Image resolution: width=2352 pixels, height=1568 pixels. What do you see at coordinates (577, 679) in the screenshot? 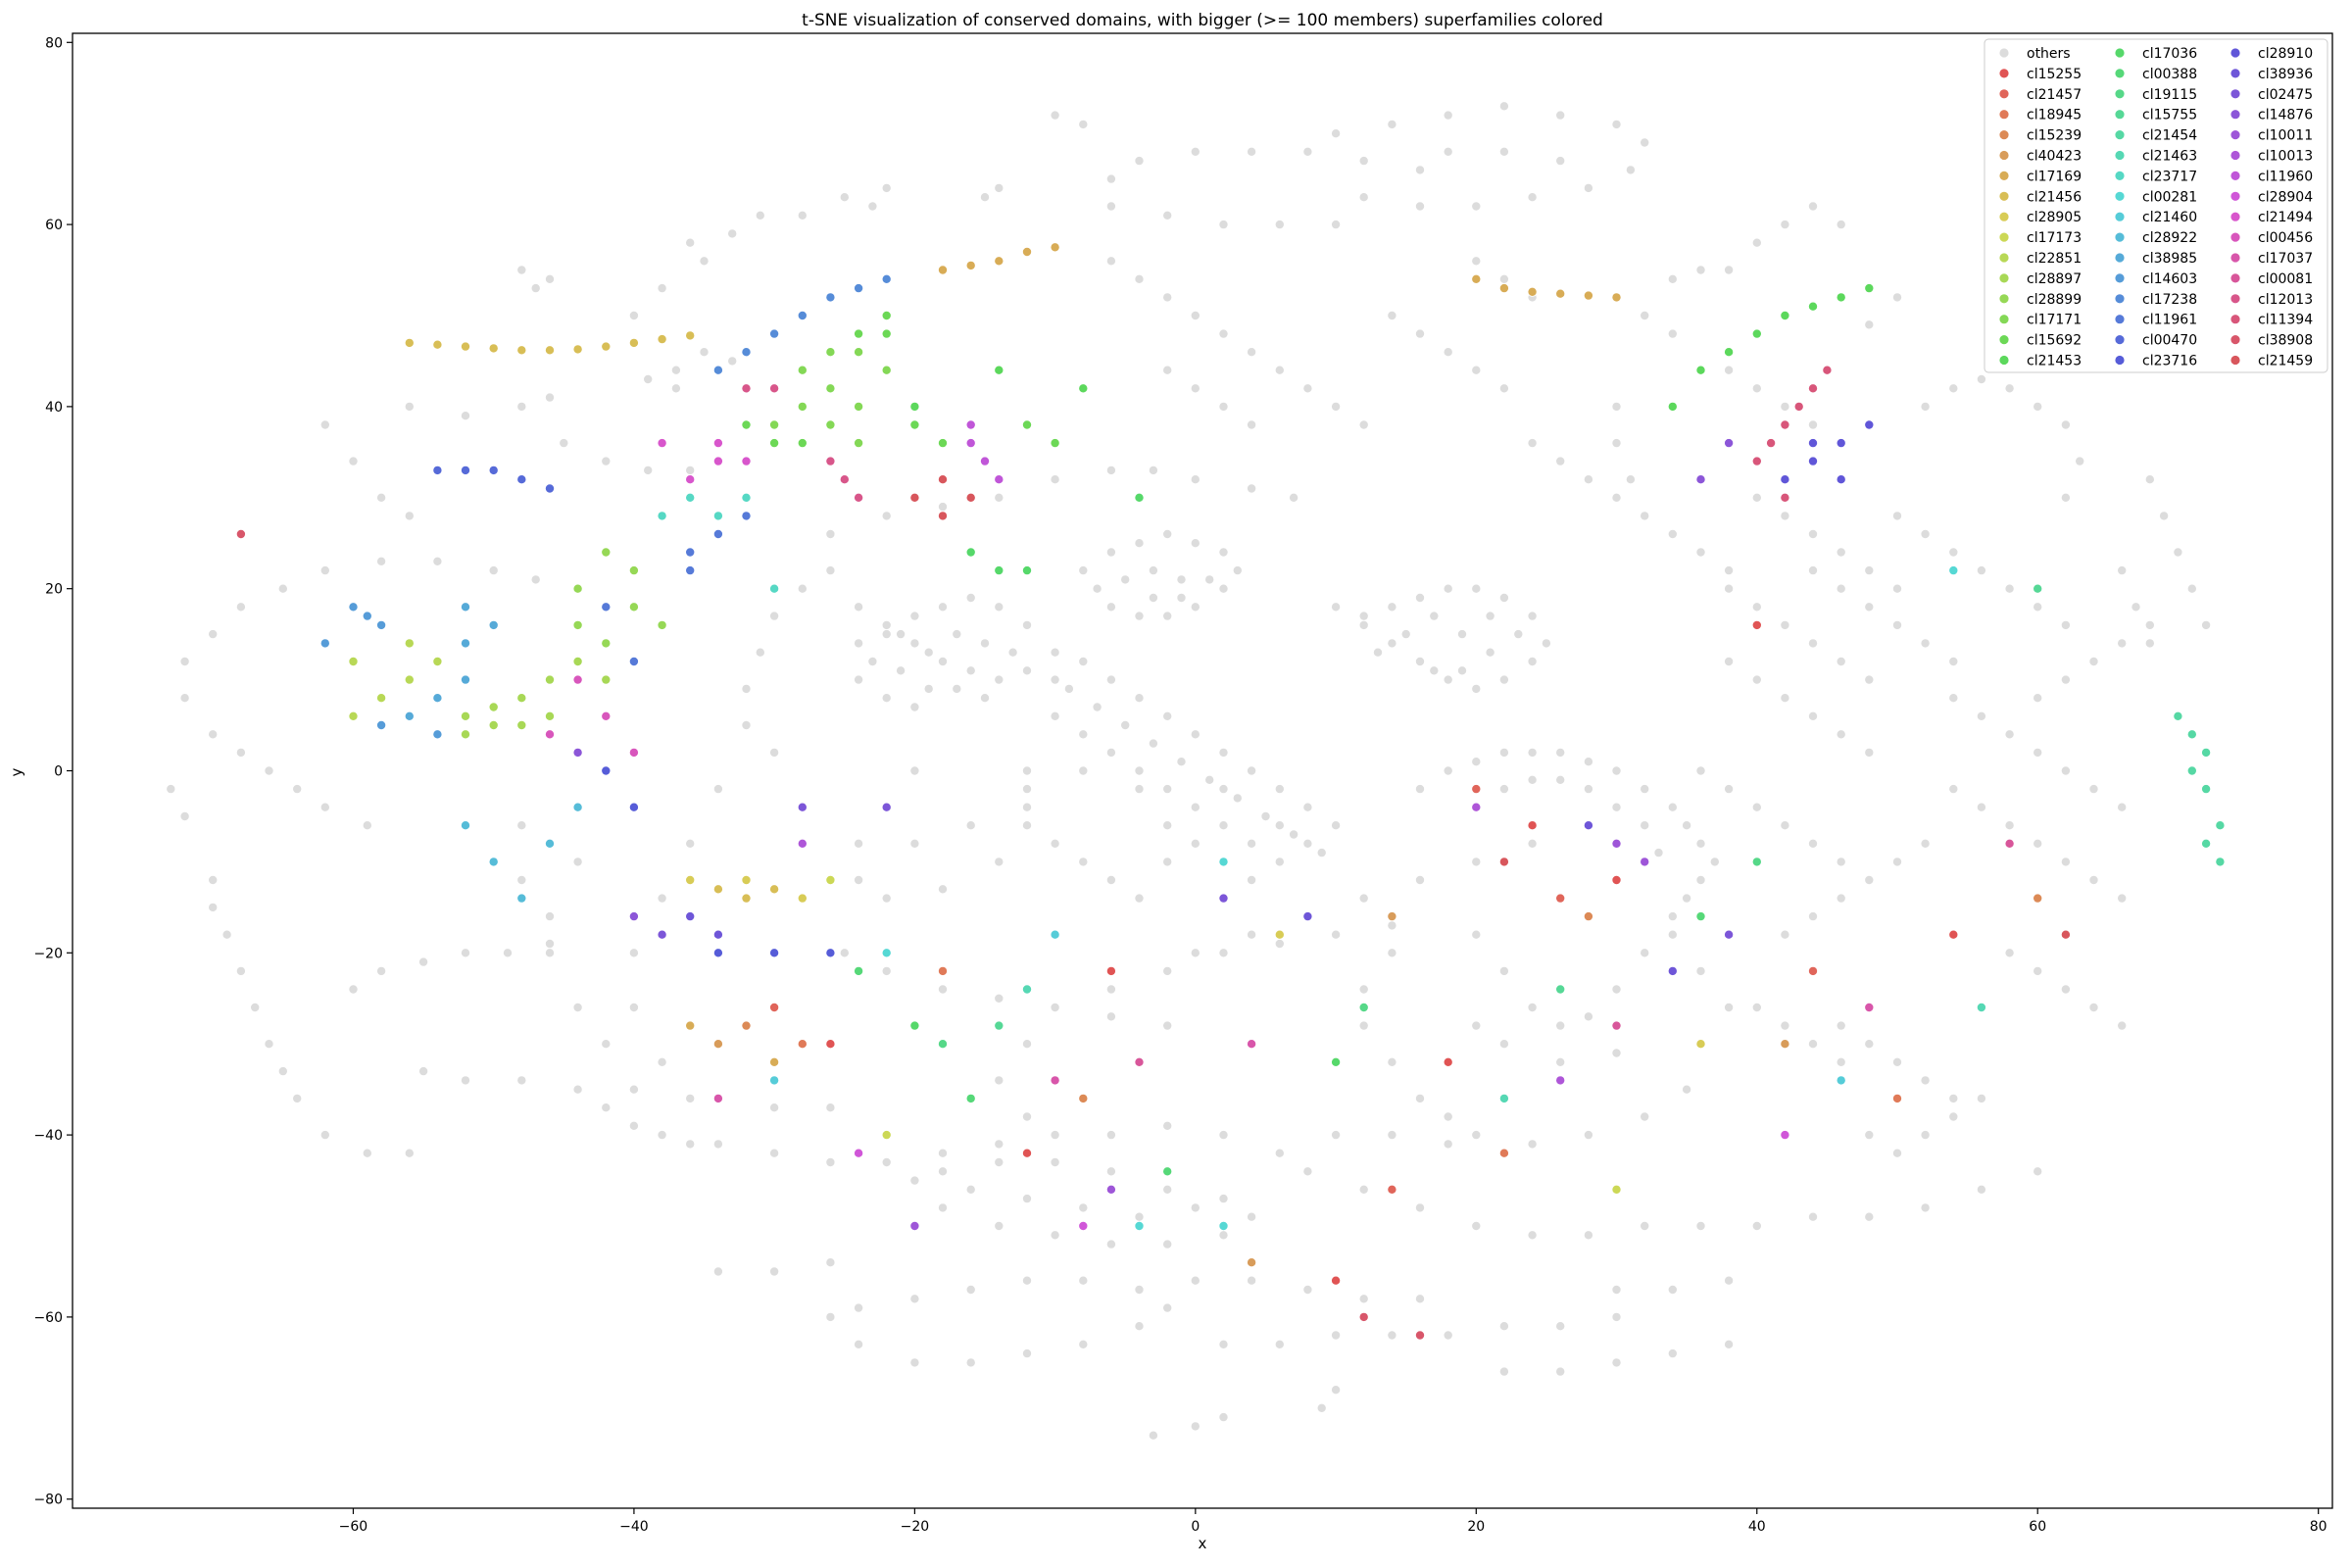
I see `data-point-cl00456` at bounding box center [577, 679].